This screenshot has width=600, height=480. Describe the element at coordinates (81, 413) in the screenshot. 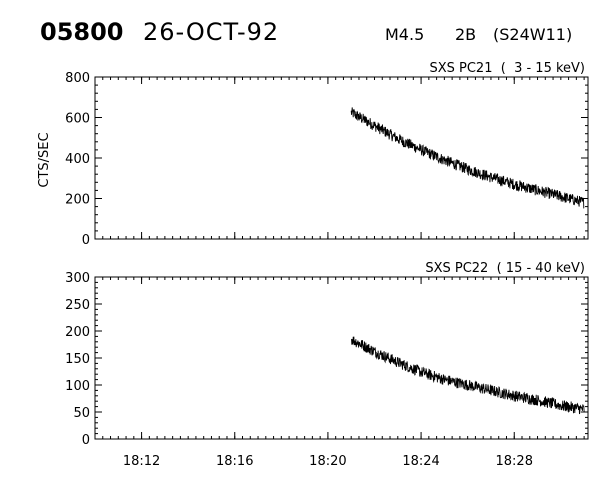

I see `y-tick-label: 50` at that location.